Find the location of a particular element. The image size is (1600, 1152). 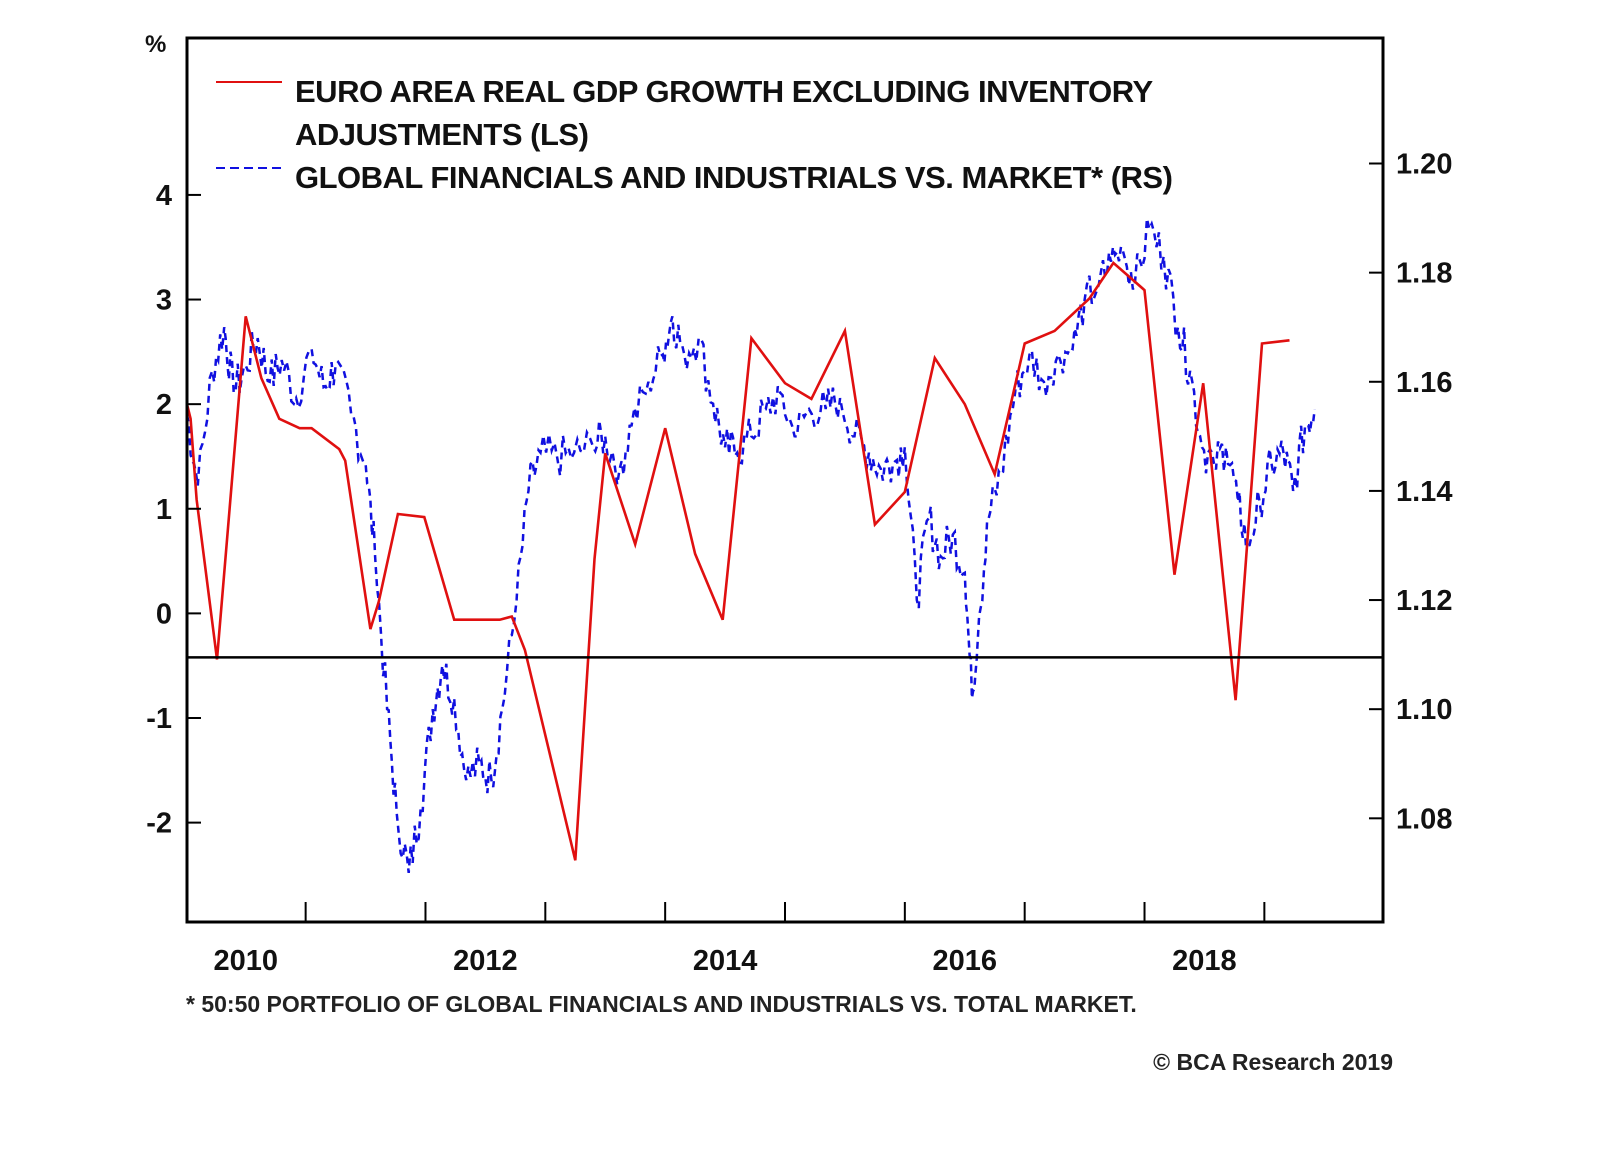

right-axis-tick-label: 1.12 is located at coordinates (1424, 601).